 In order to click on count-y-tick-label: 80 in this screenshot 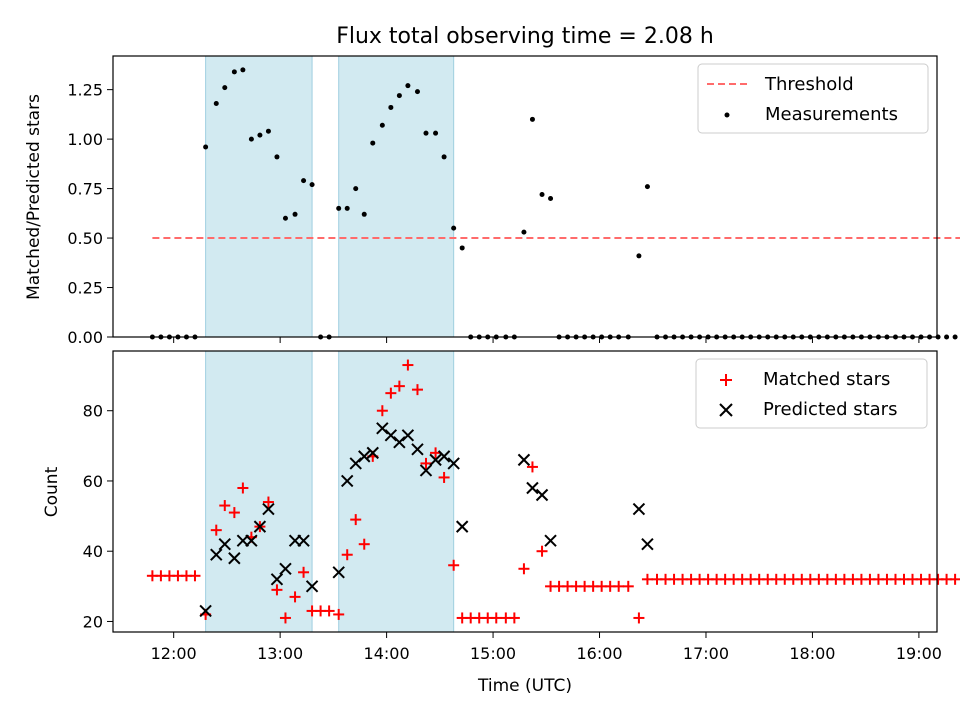, I will do `click(93, 411)`.